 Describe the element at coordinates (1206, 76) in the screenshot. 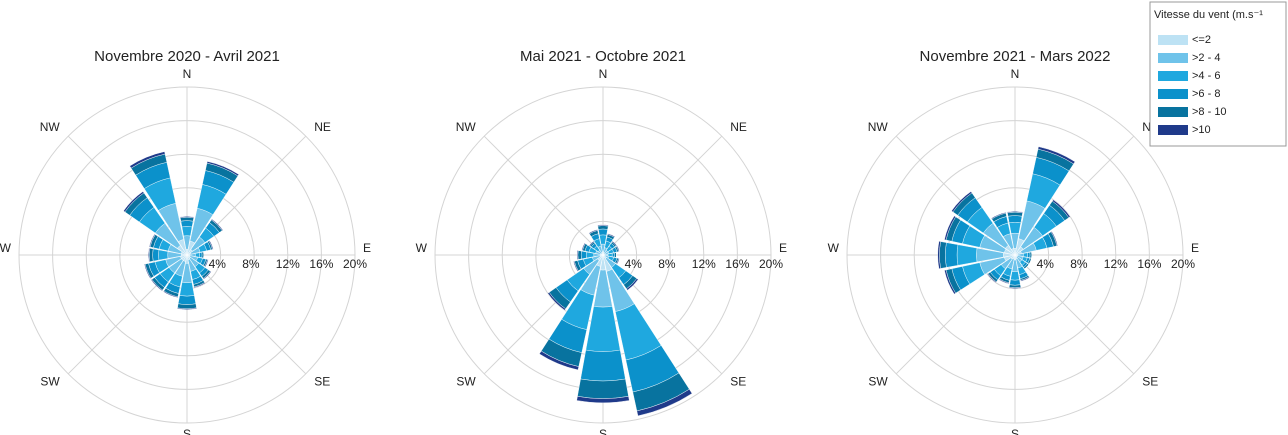

I see `legend-label: >4 - 6` at that location.